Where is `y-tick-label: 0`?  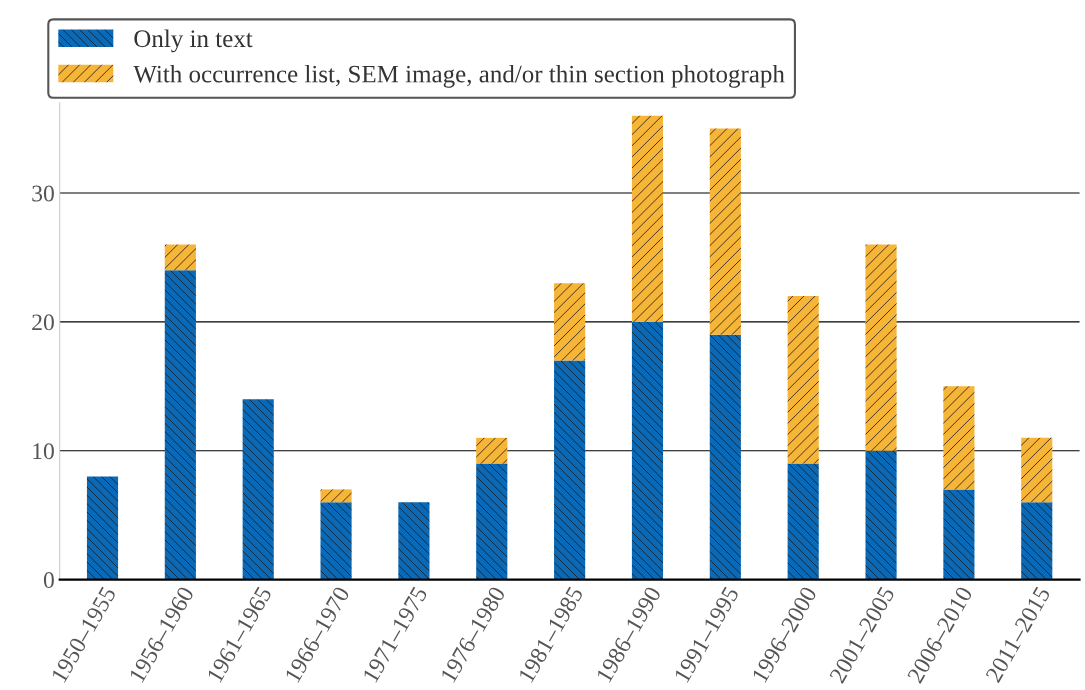
y-tick-label: 0 is located at coordinates (48, 580).